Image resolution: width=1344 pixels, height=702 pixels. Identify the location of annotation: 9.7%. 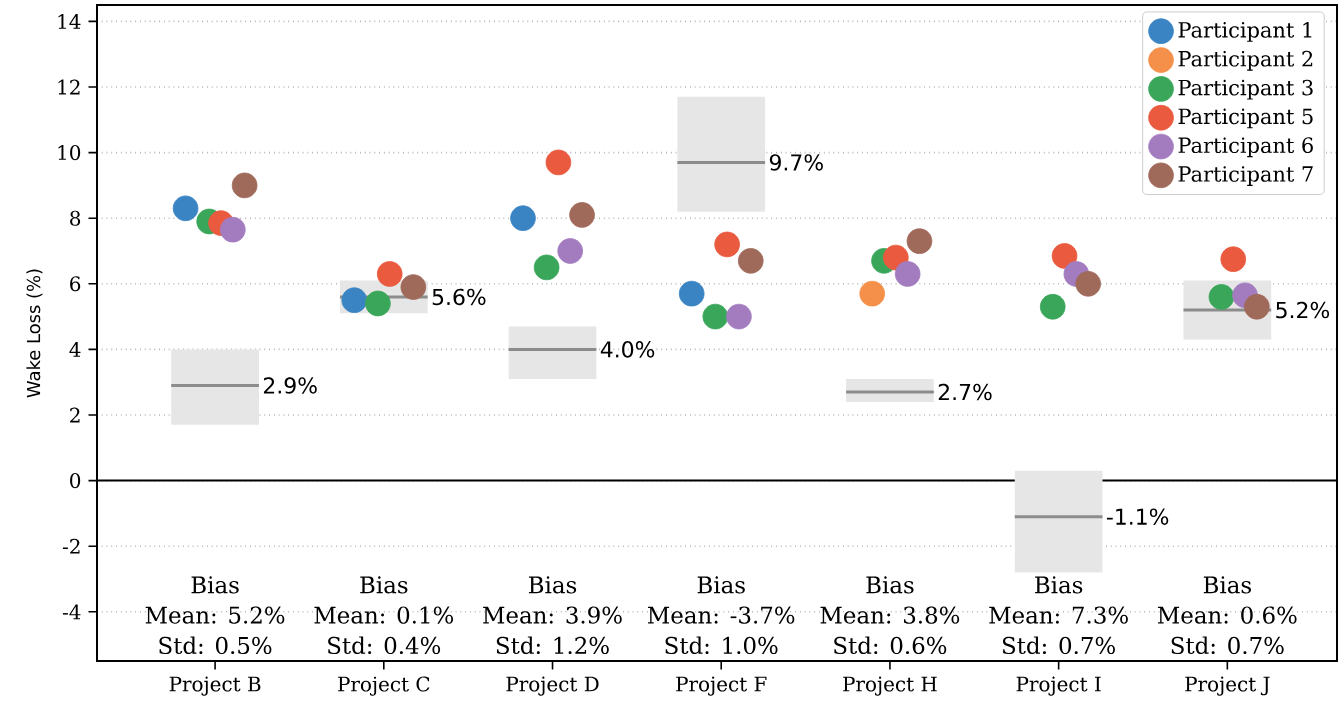
(796, 162).